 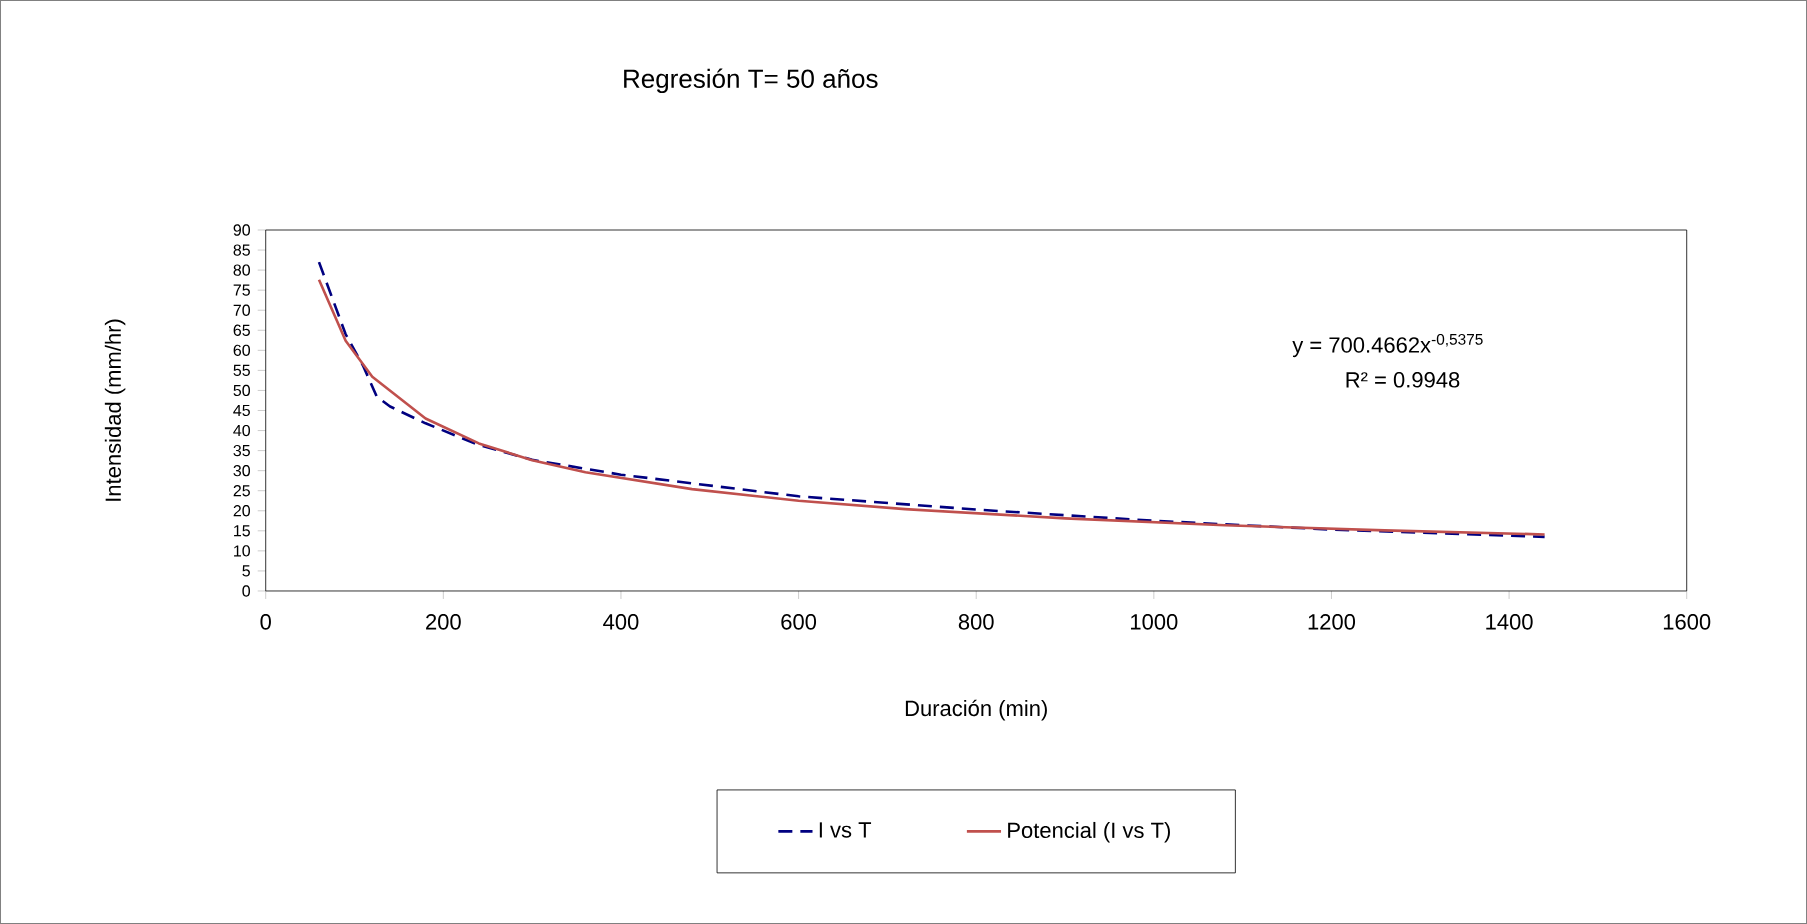 What do you see at coordinates (751, 81) in the screenshot?
I see `chart-title: Regresión T= 50 años` at bounding box center [751, 81].